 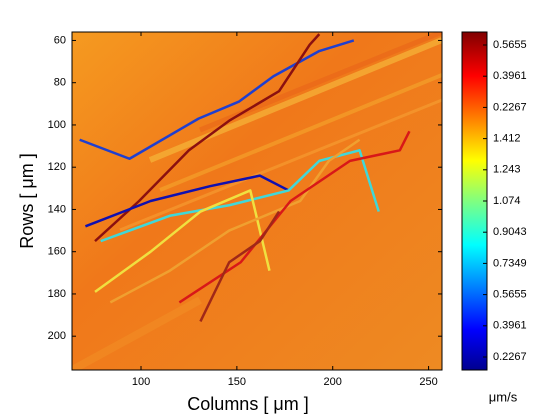 What do you see at coordinates (57, 252) in the screenshot?
I see `y-tick-label: 160` at bounding box center [57, 252].